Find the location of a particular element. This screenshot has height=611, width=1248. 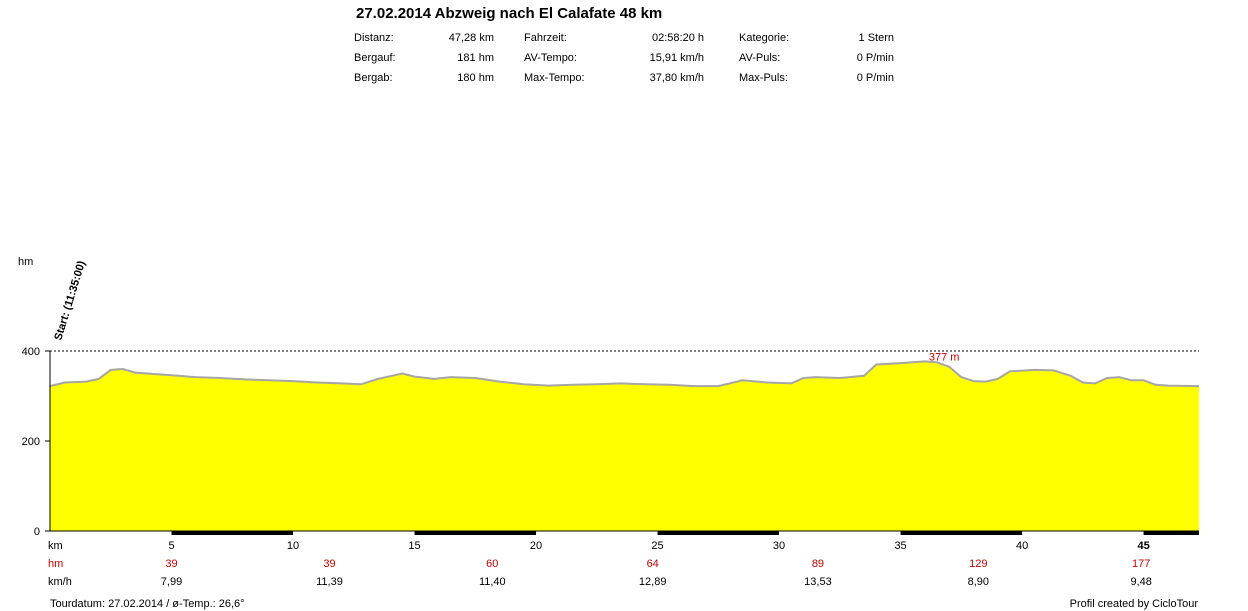

y-tick-400: 400 is located at coordinates (31, 352).